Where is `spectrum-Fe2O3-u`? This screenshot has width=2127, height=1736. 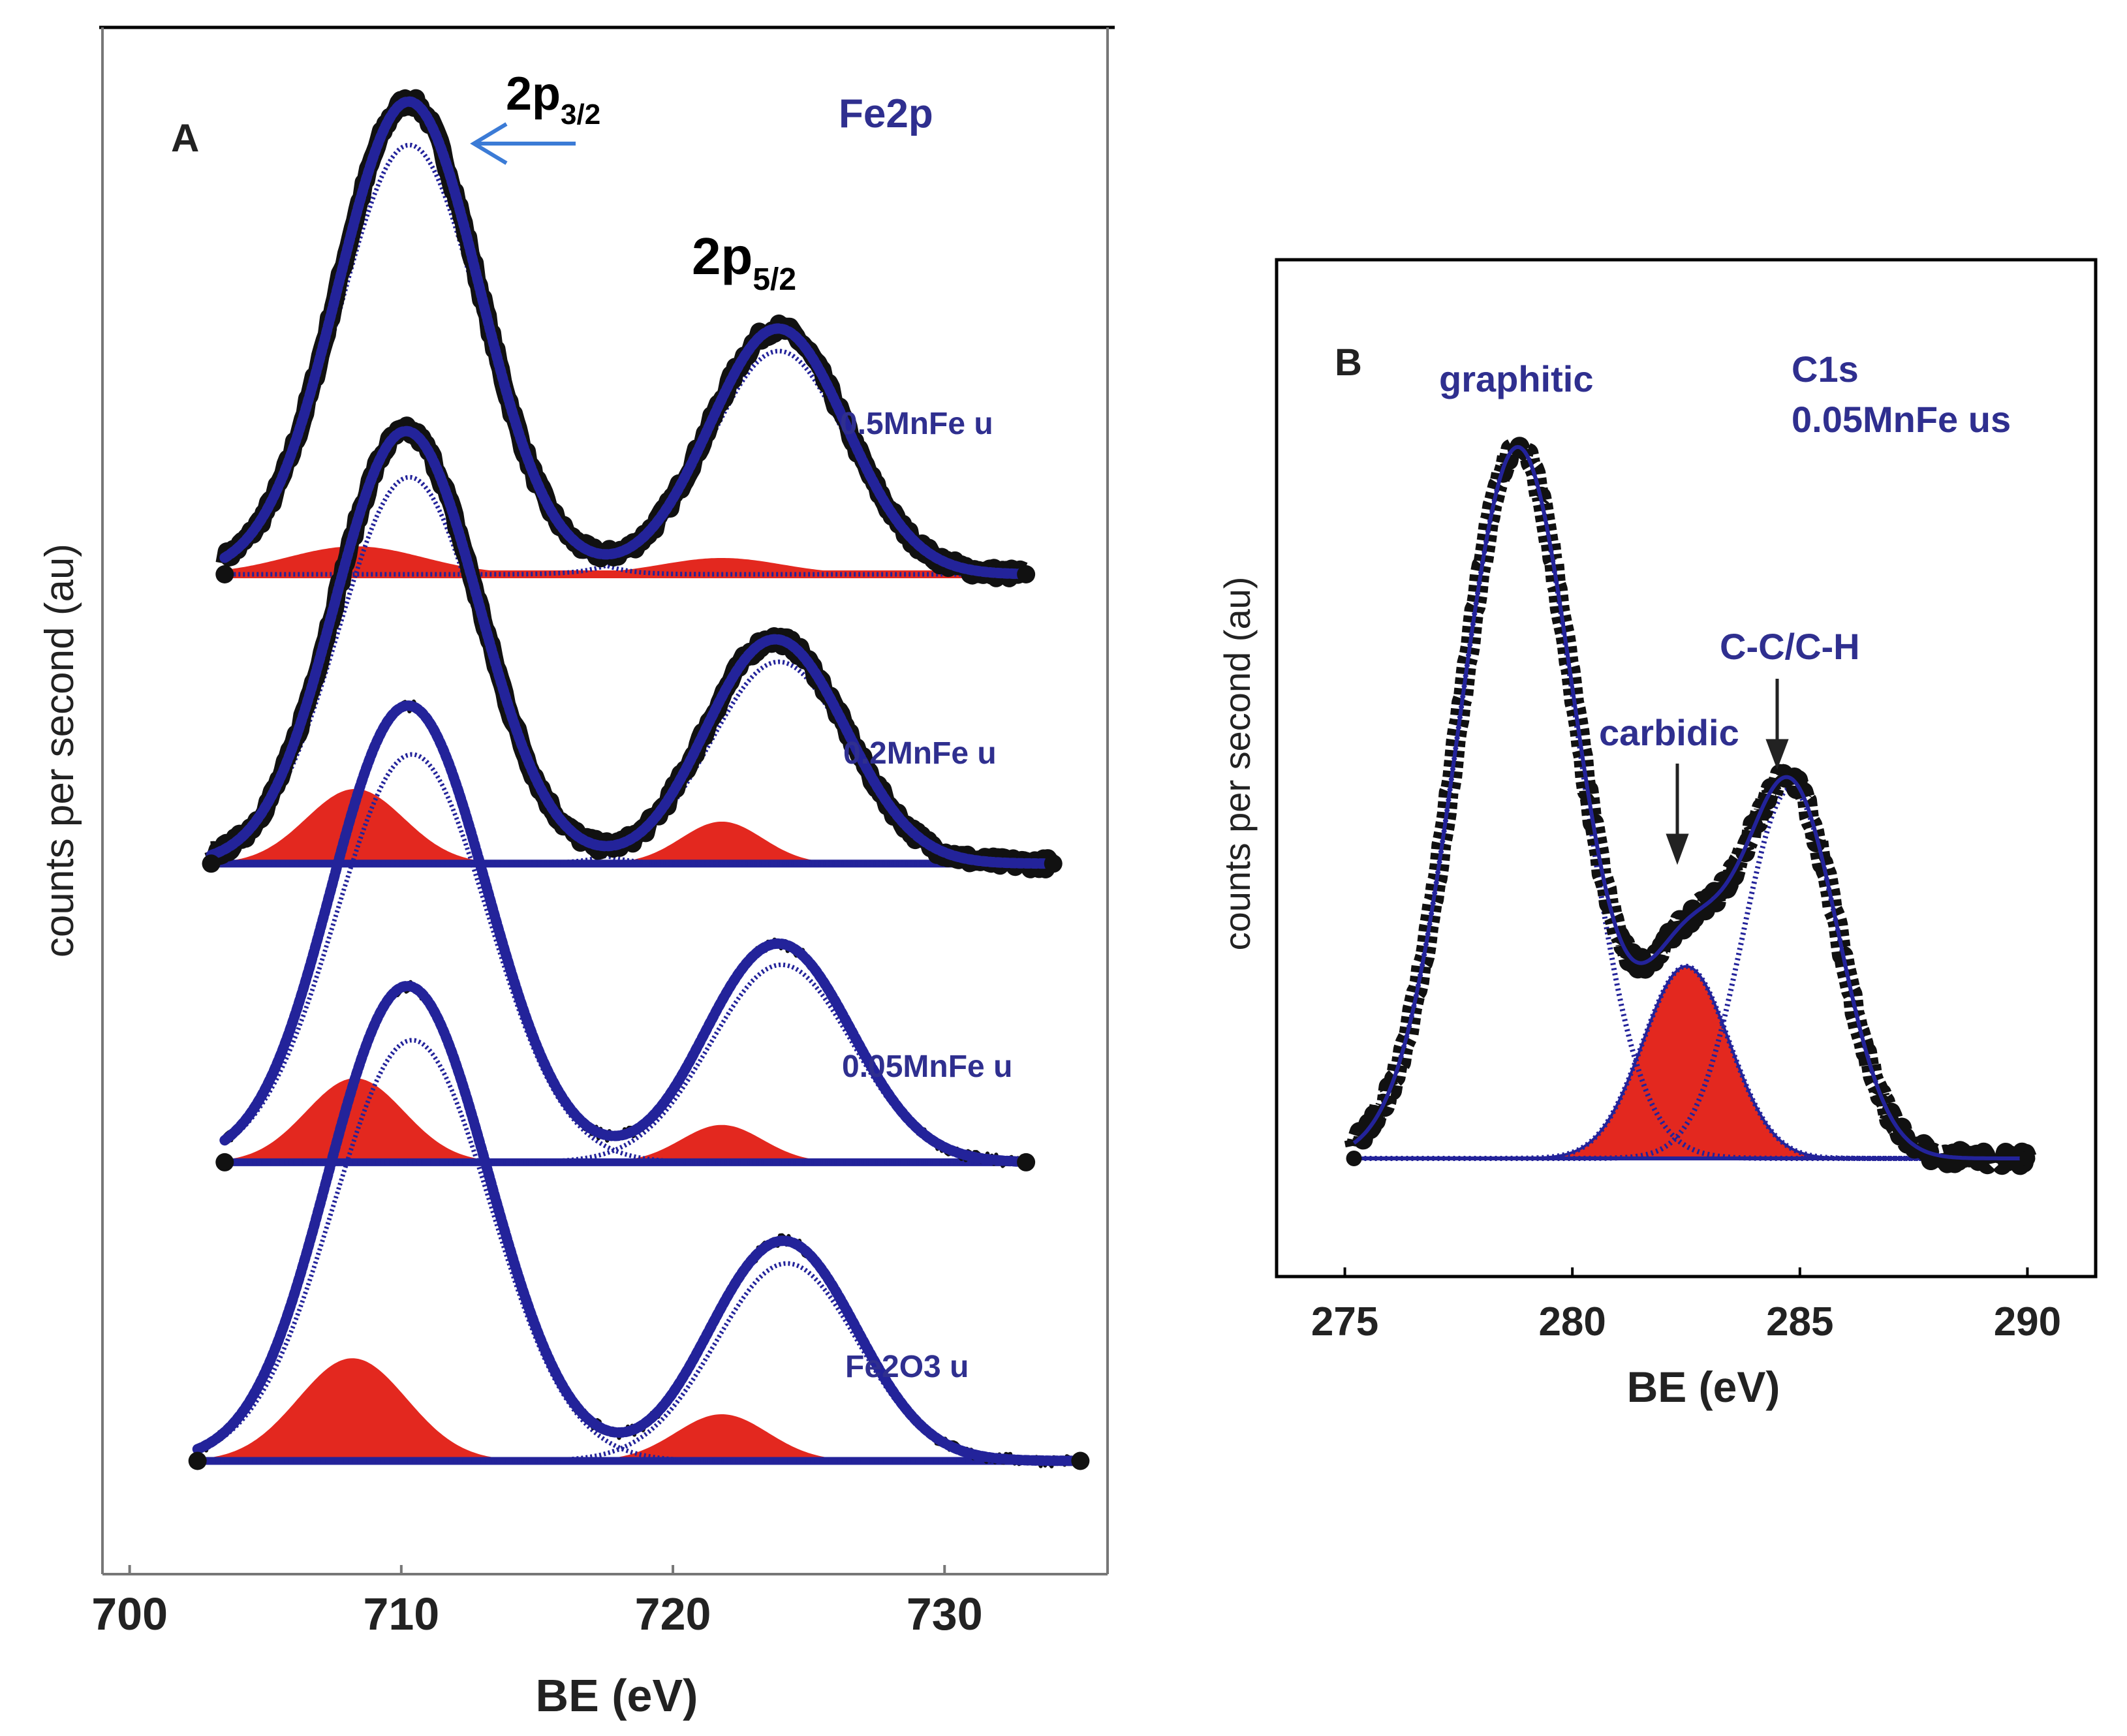
spectrum-Fe2O3-u is located at coordinates (639, 1225).